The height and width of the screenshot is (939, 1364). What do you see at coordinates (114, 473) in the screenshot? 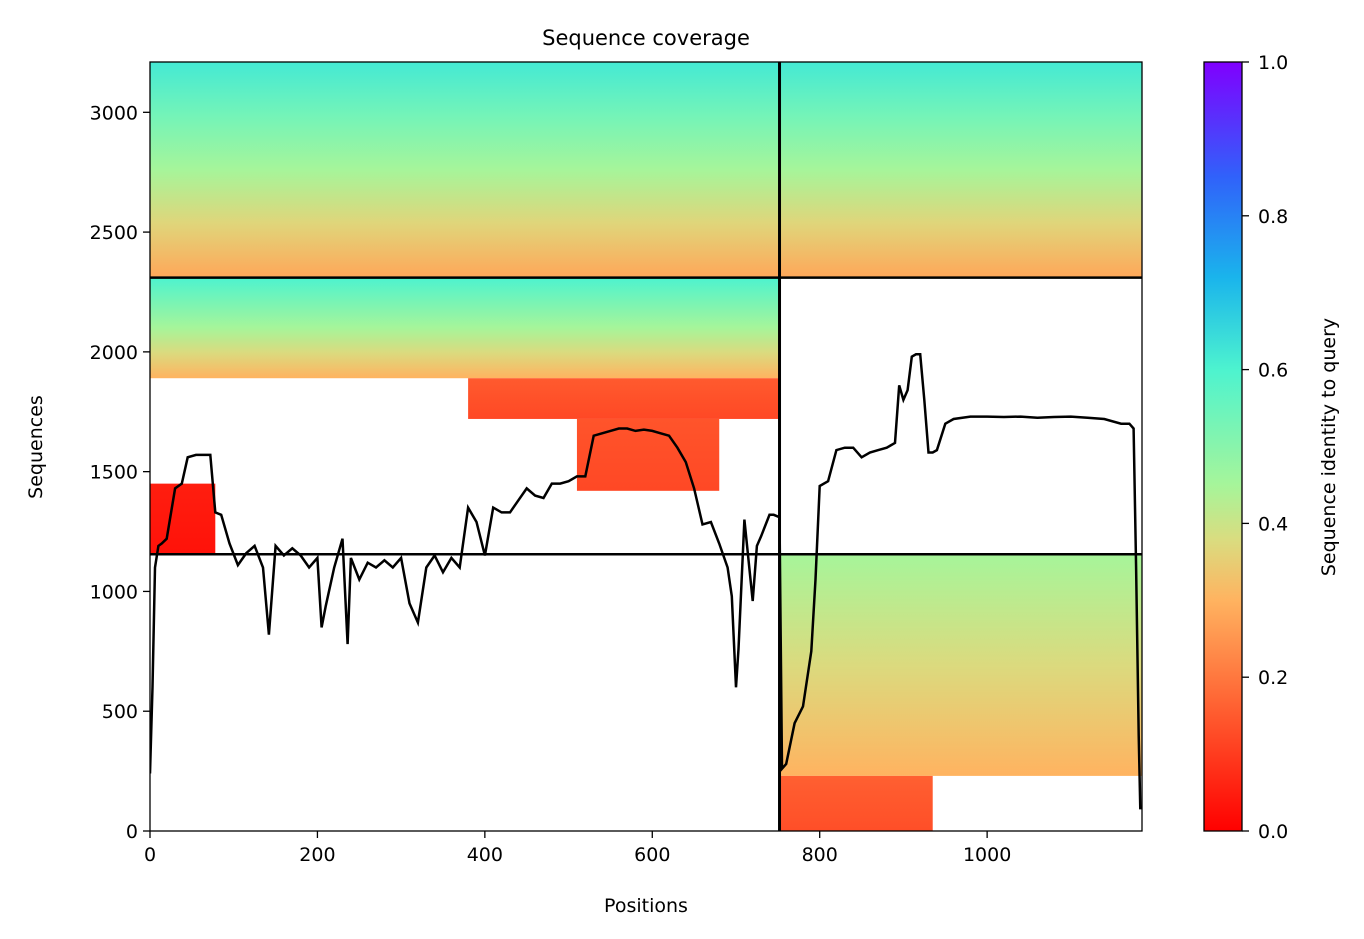
I see `y-tick-label: 1500` at bounding box center [114, 473].